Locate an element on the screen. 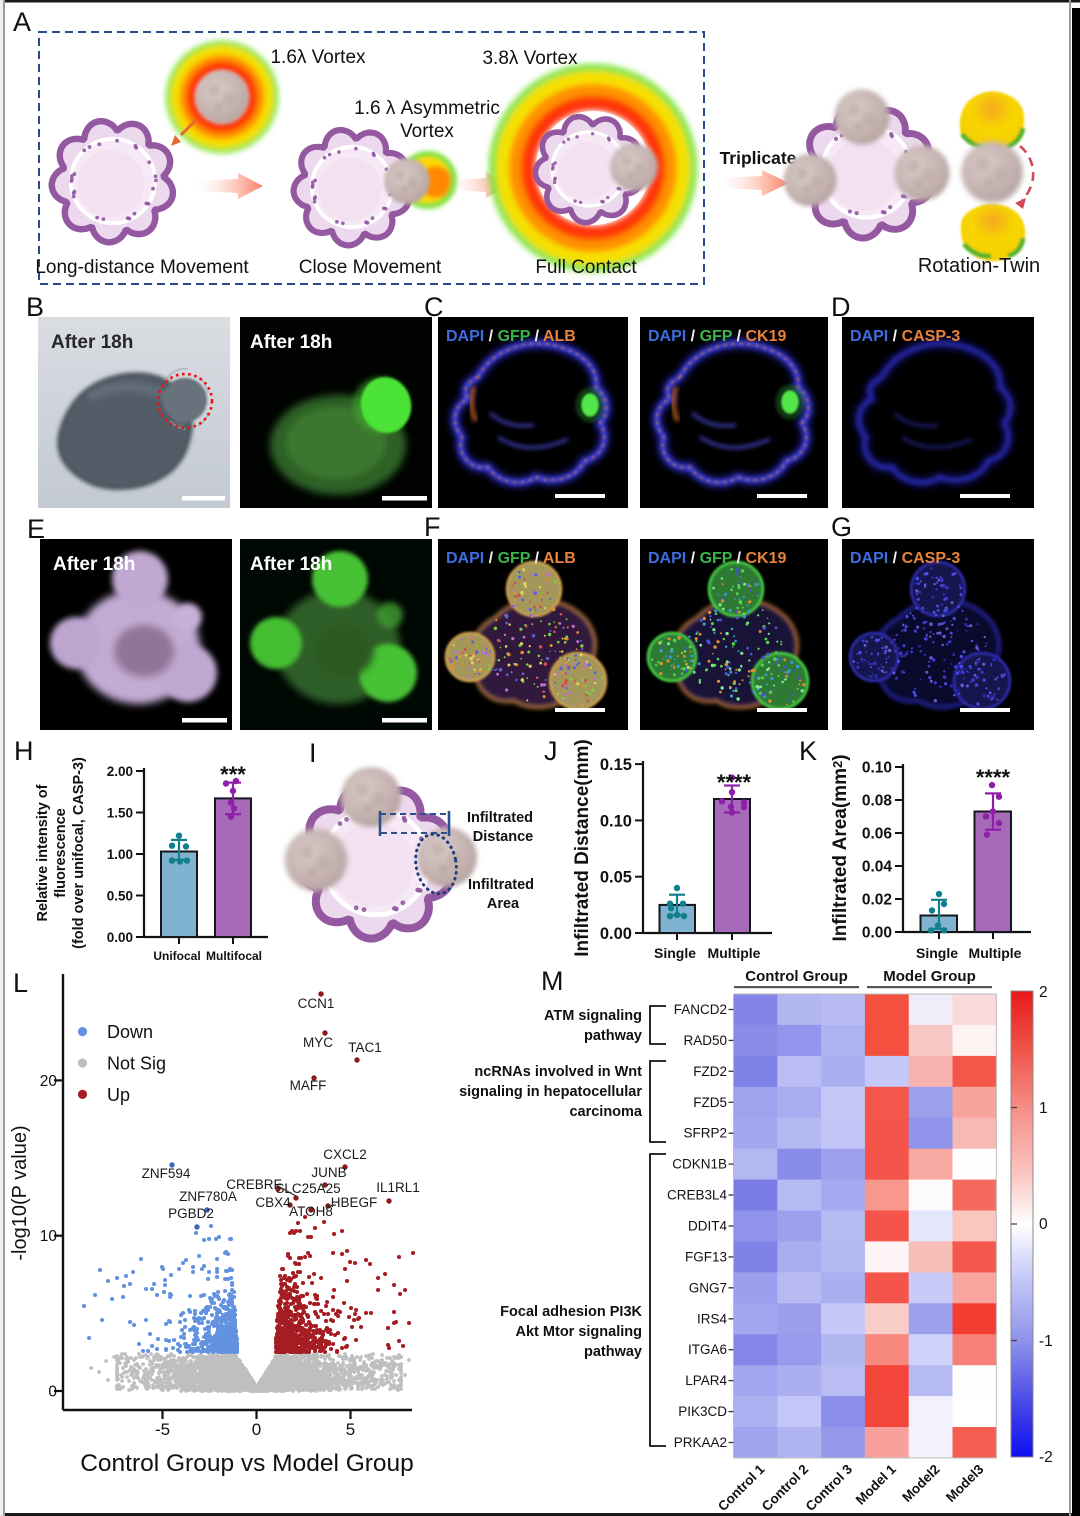 This screenshot has height=1516, width=1080. svg-text: 10 is located at coordinates (49, 1236).